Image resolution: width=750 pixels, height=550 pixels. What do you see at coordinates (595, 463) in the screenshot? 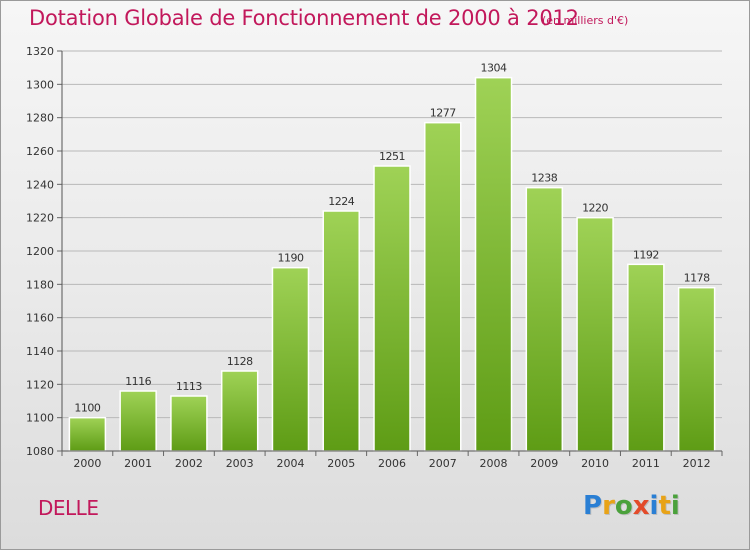
I see `x-tick-label: 2010` at bounding box center [595, 463].